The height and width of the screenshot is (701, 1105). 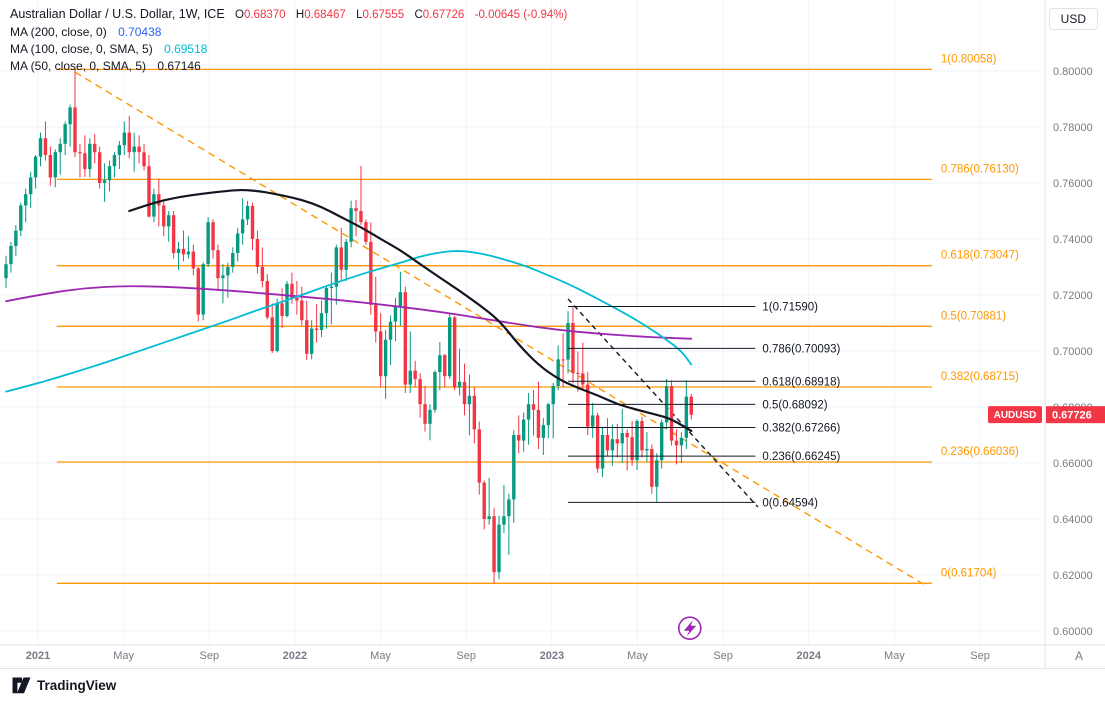 I want to click on indicator-ma200-label: MA (200, close, 0), so click(x=58, y=32).